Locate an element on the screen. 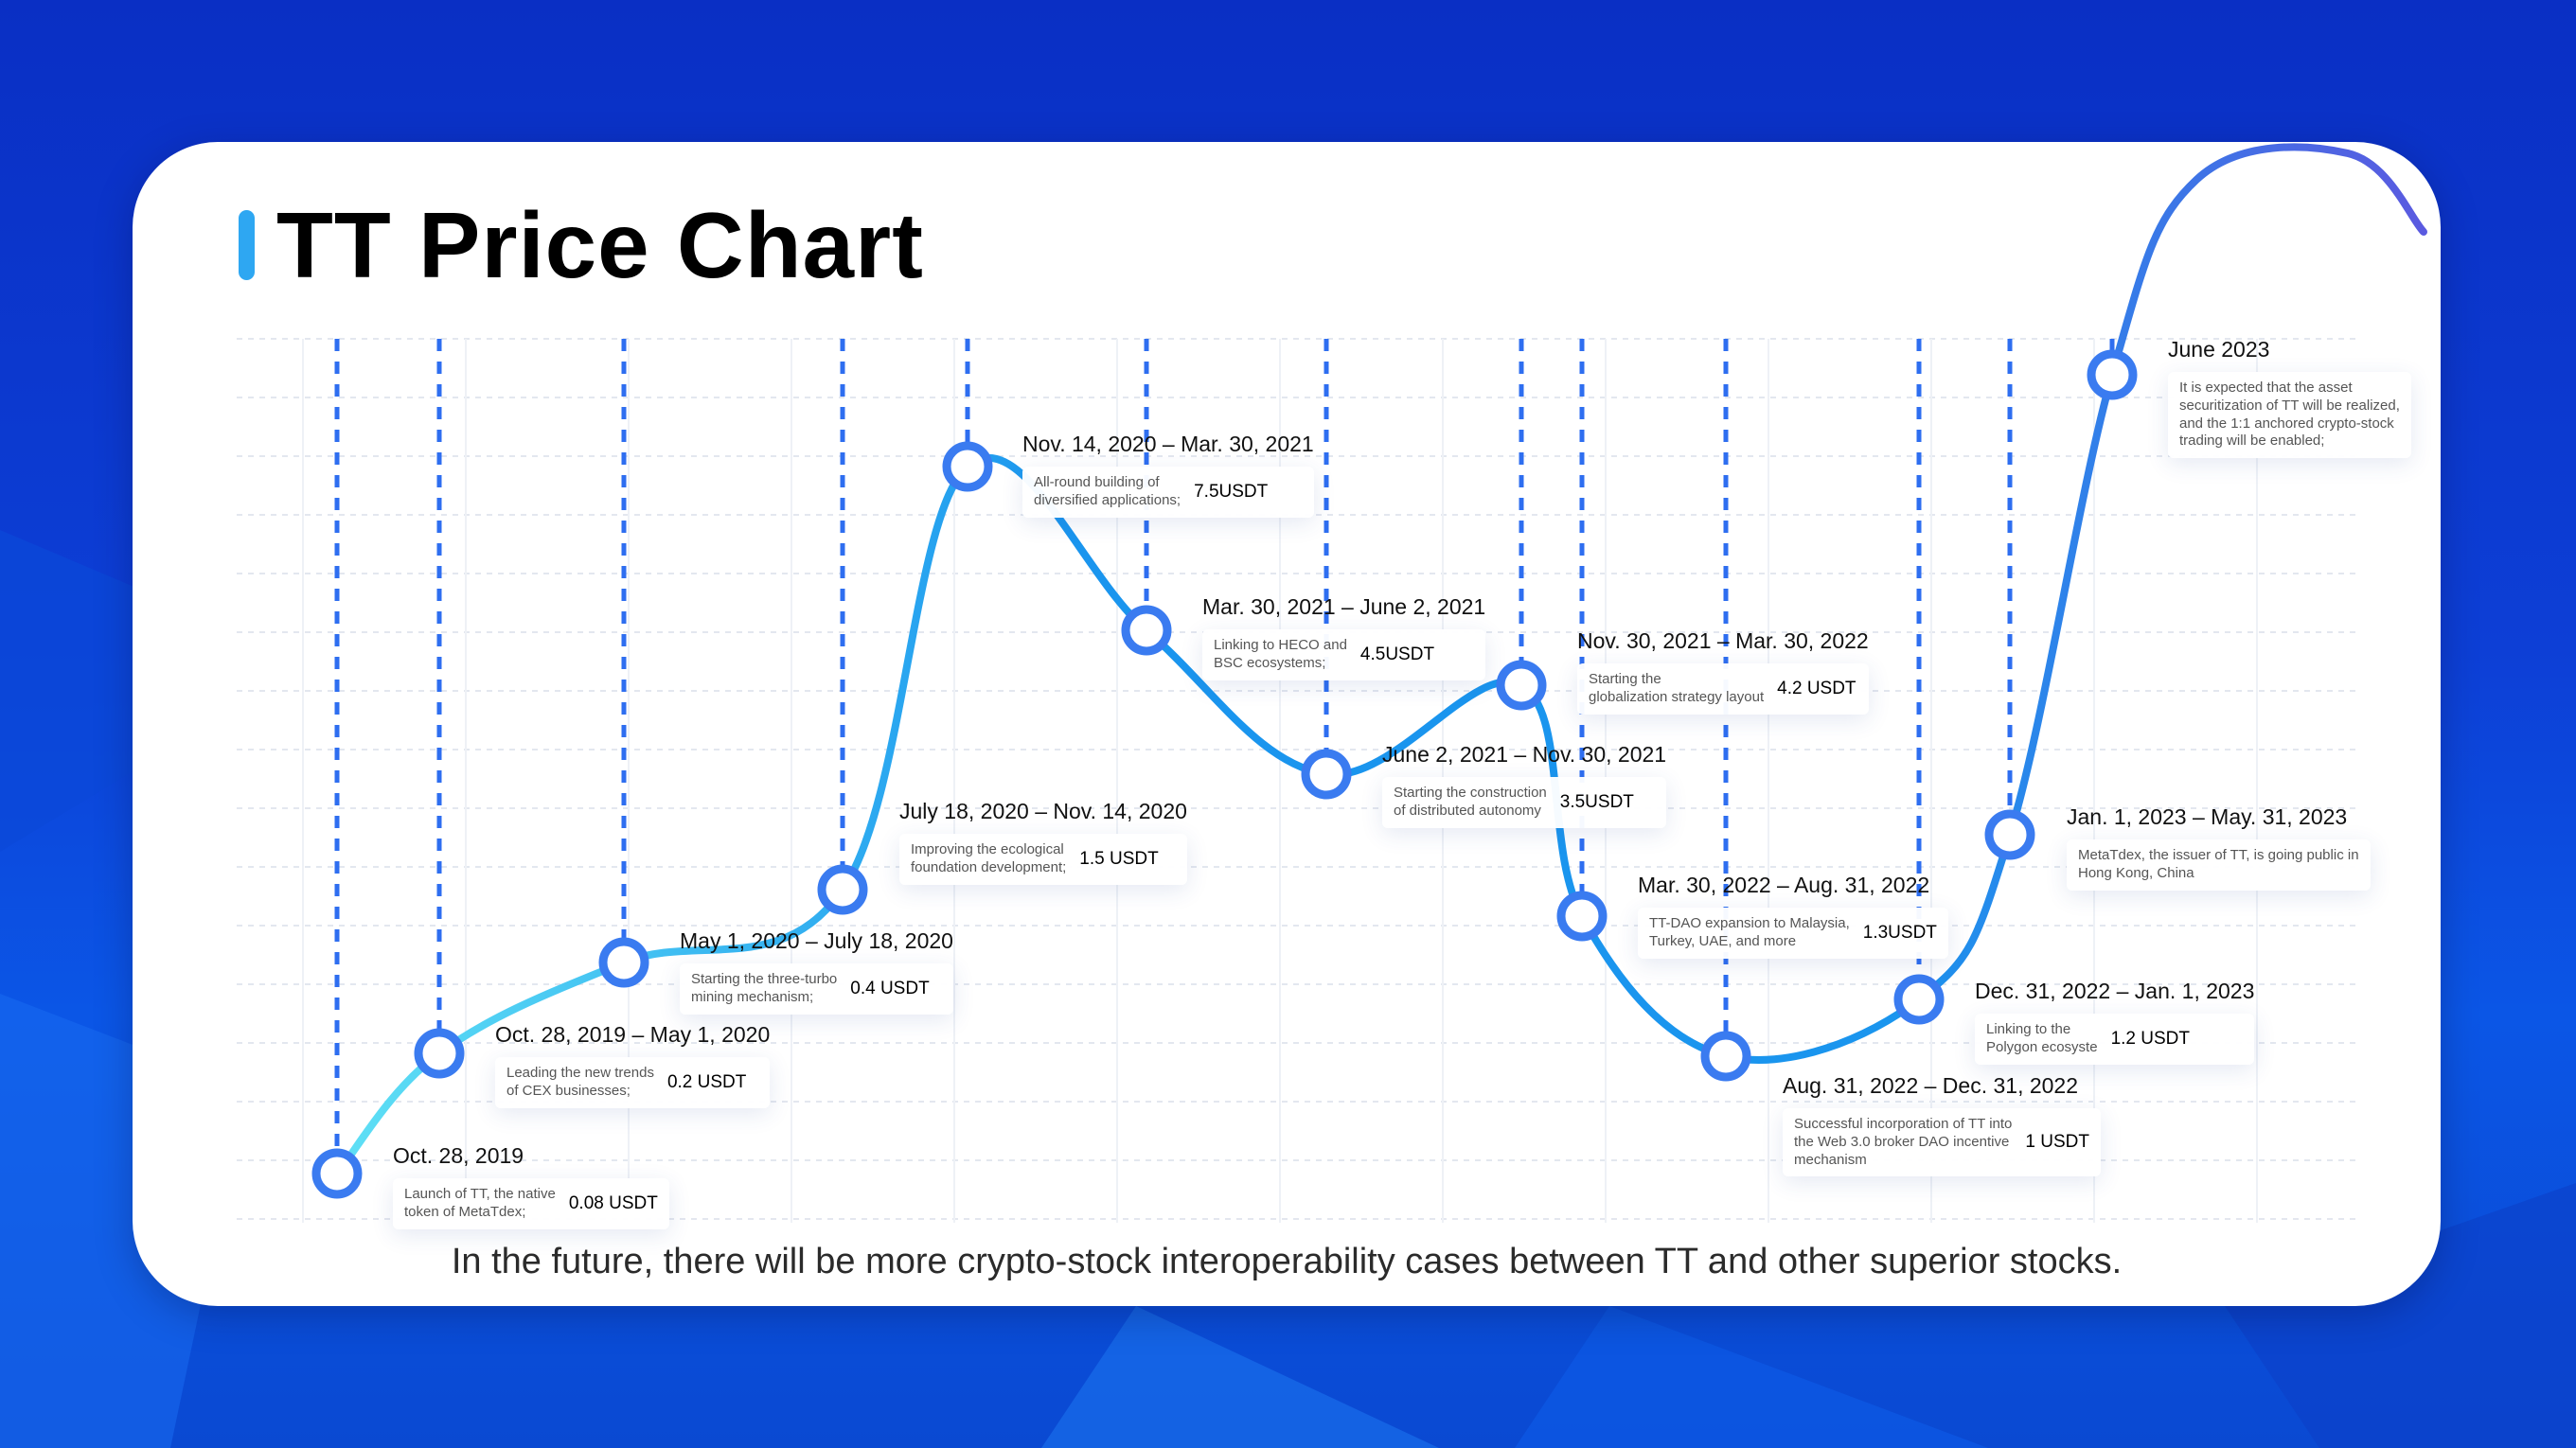 The image size is (2576, 1448). callout-period: June 2, 2021 – Nov. 30, 2021 is located at coordinates (1525, 754).